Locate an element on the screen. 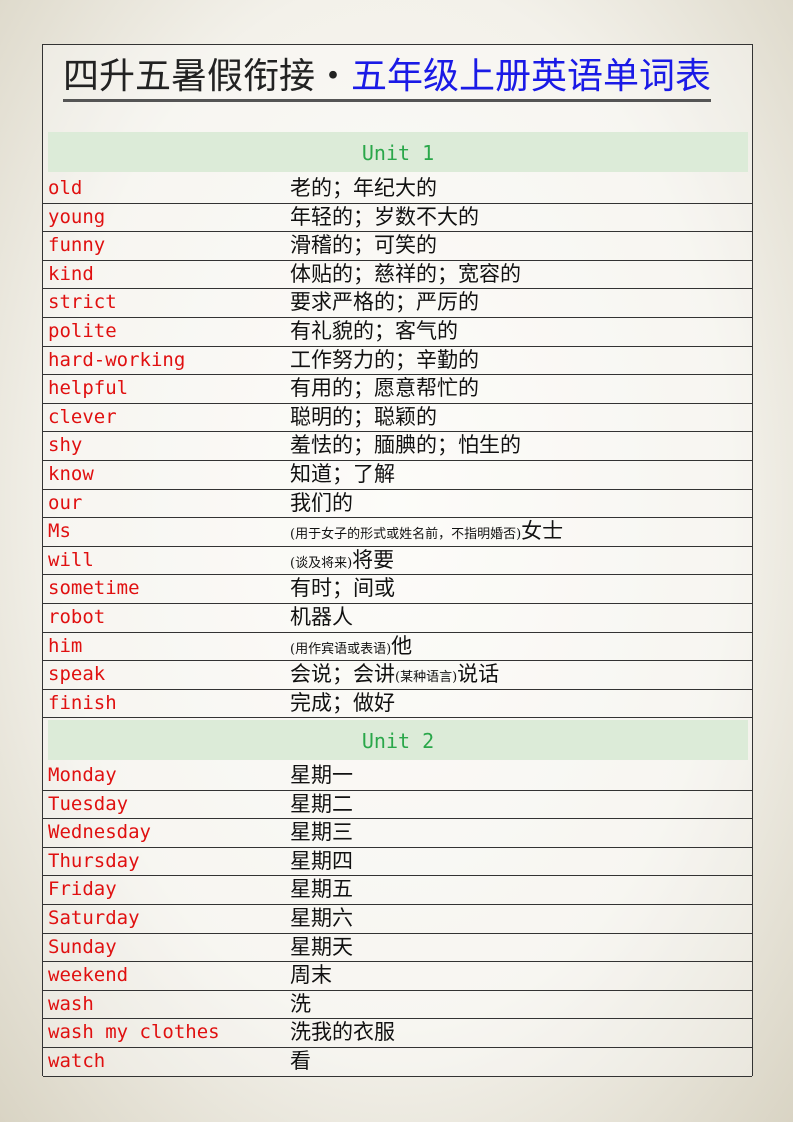 This screenshot has height=1122, width=793. english-word: Saturday is located at coordinates (94, 918).